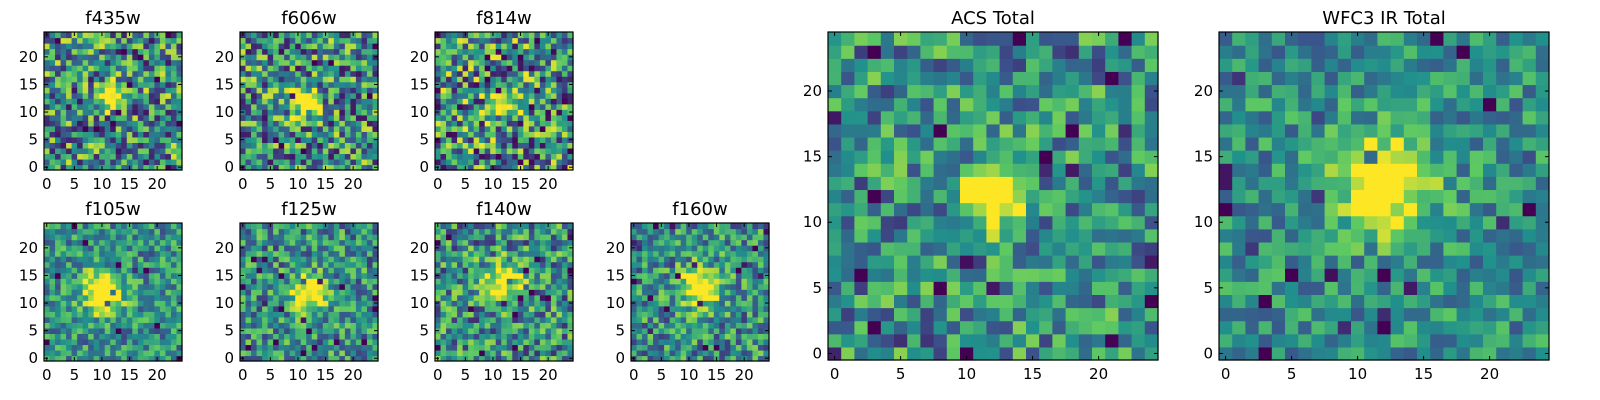 Image resolution: width=1600 pixels, height=400 pixels. Describe the element at coordinates (424, 331) in the screenshot. I see `y-tick-label: 5` at that location.